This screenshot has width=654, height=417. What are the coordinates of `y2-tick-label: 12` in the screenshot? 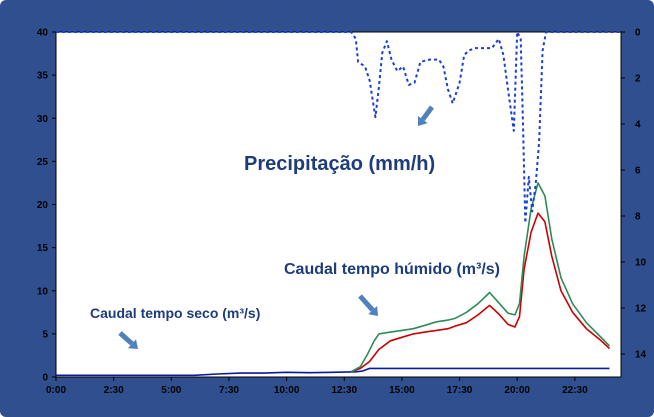 It's located at (641, 309).